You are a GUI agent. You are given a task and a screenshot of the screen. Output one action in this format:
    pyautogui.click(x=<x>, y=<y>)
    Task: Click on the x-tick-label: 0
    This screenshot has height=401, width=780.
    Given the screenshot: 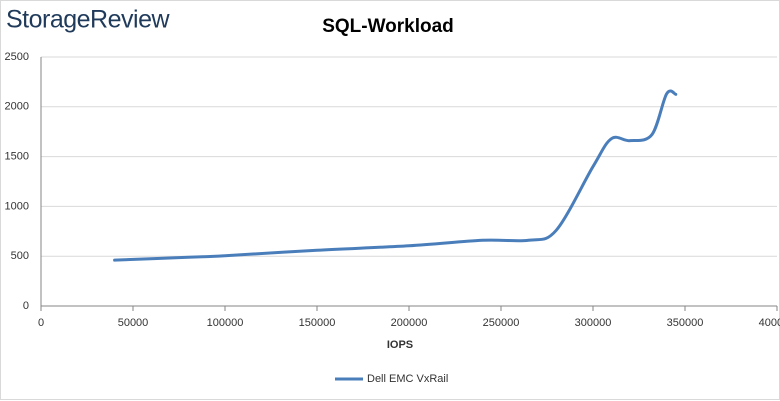 What is the action you would take?
    pyautogui.click(x=41, y=323)
    